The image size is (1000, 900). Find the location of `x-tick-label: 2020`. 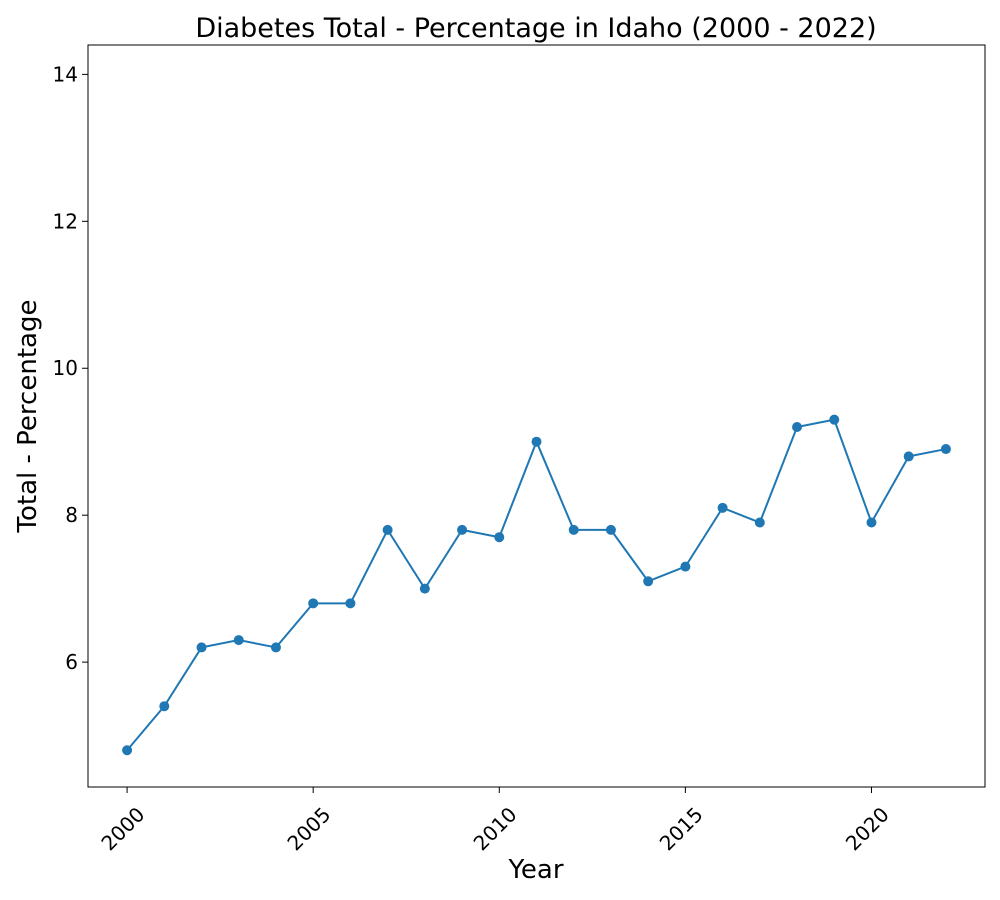

x-tick-label: 2020 is located at coordinates (867, 828).